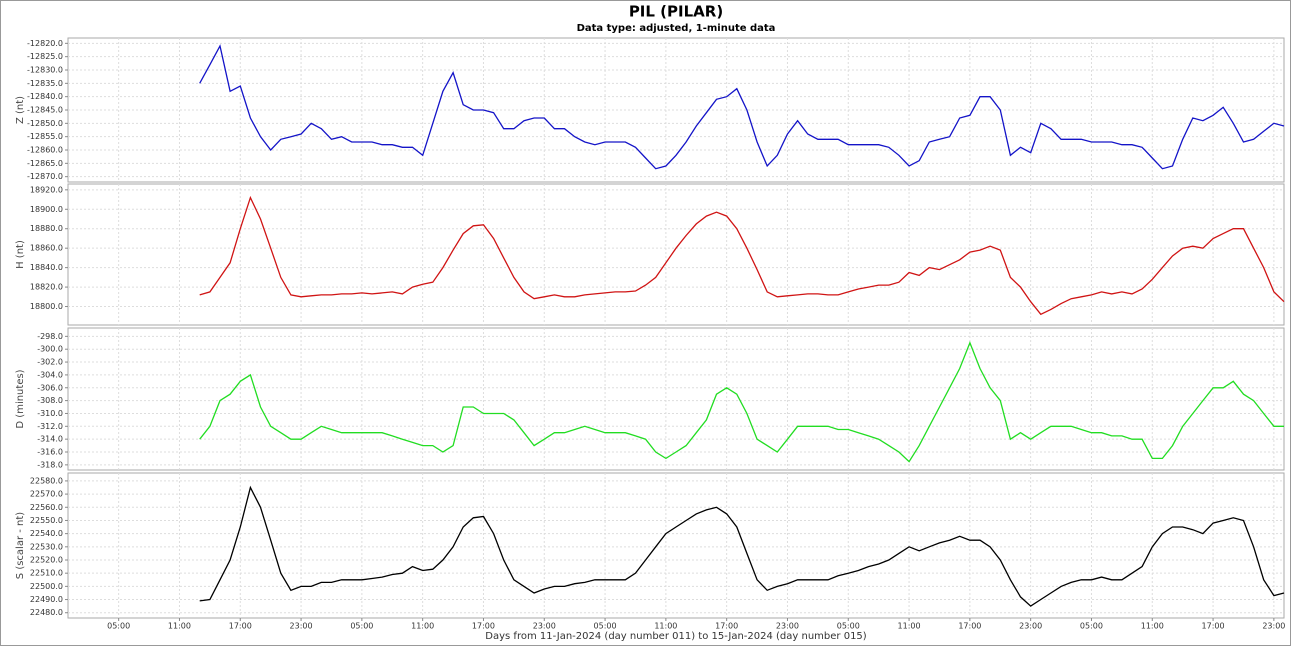 This screenshot has width=1291, height=646. Describe the element at coordinates (50, 387) in the screenshot. I see `y-tick-label: -306.0` at that location.